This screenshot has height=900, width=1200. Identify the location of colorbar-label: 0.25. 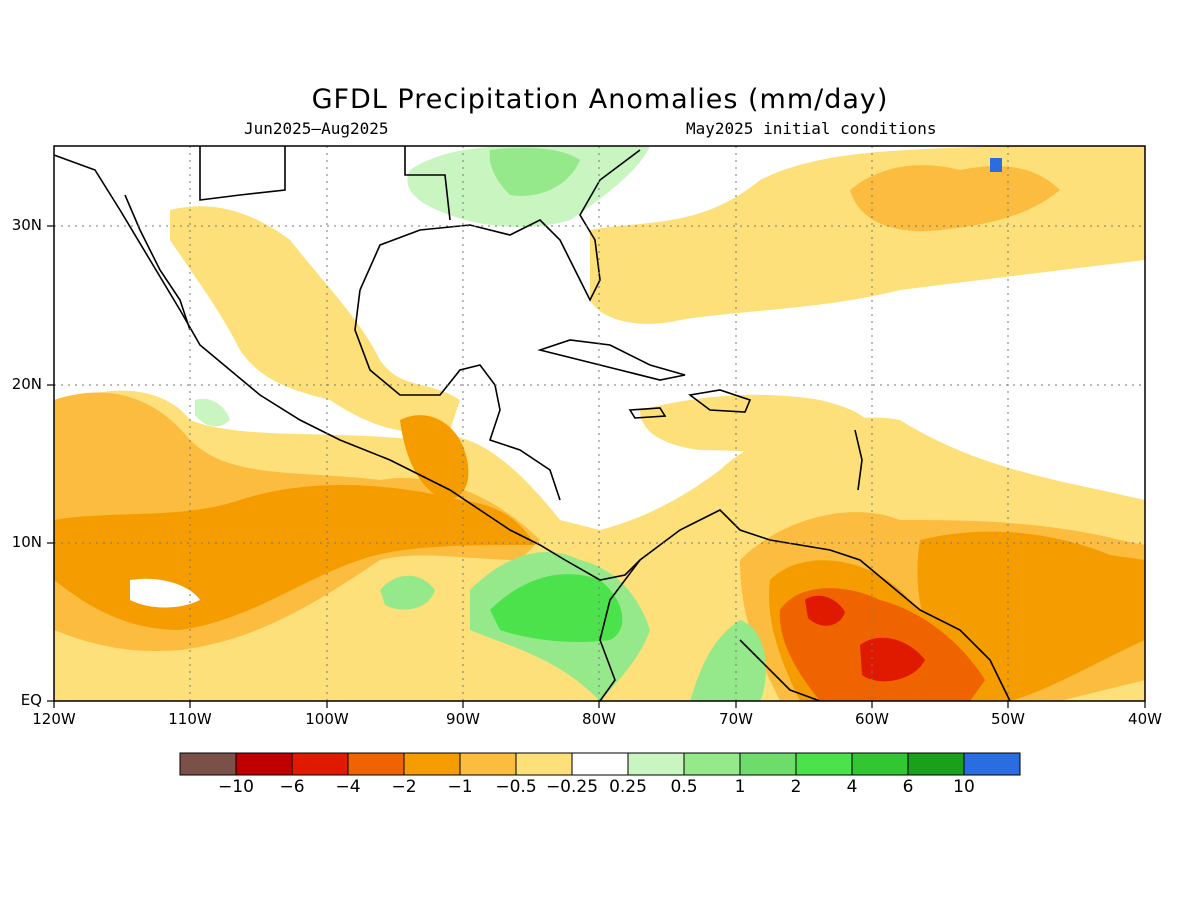
(628, 787).